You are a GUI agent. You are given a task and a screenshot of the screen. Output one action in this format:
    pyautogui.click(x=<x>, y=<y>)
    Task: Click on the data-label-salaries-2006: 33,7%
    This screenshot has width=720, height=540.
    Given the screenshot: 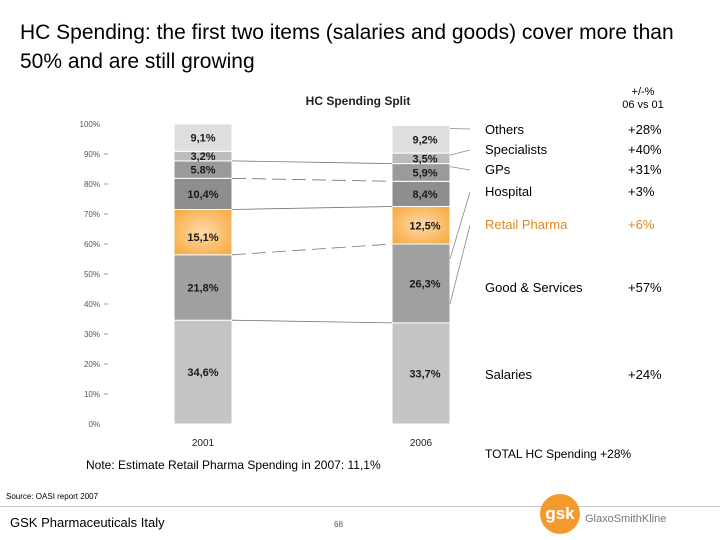 What is the action you would take?
    pyautogui.click(x=424, y=374)
    